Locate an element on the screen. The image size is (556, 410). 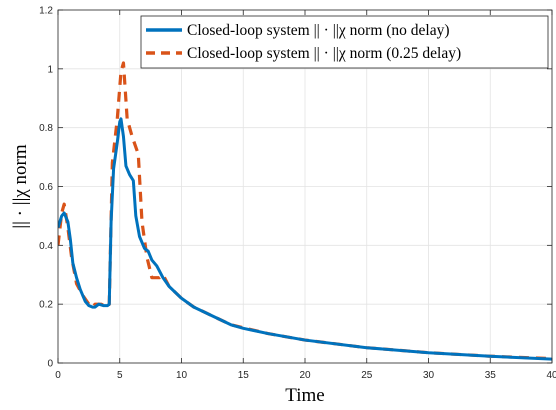
y-tick-label: 0.2 is located at coordinates (46, 305).